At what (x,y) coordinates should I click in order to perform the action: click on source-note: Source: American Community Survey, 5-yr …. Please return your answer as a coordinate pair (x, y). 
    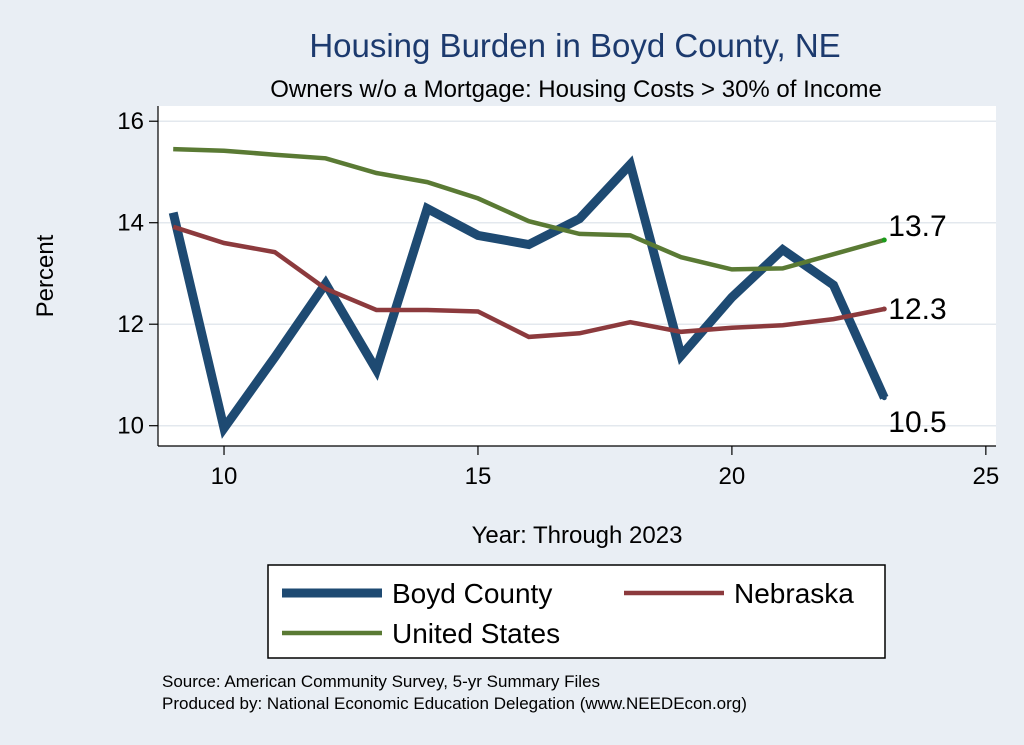
    Looking at the image, I should click on (381, 681).